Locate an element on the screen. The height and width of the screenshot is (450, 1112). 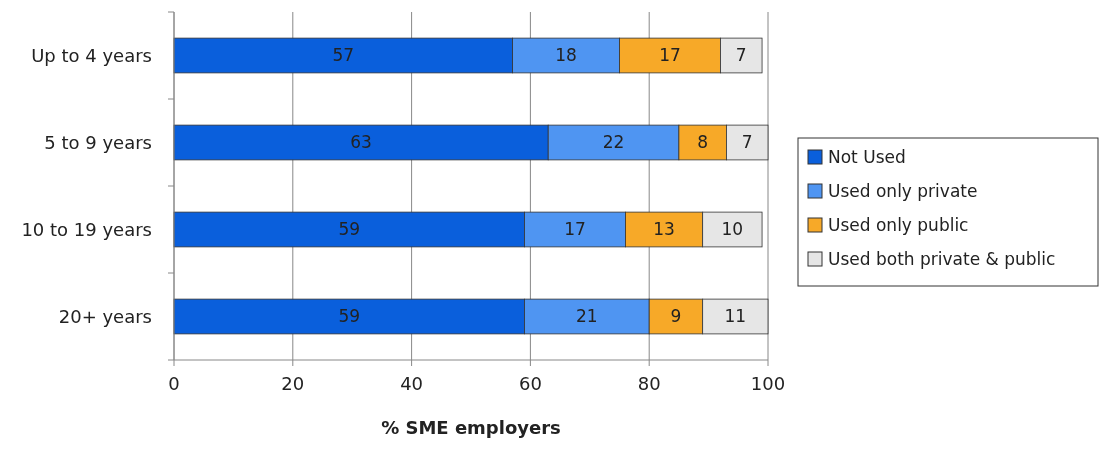
x-tick-label: 100 is located at coordinates (768, 383).